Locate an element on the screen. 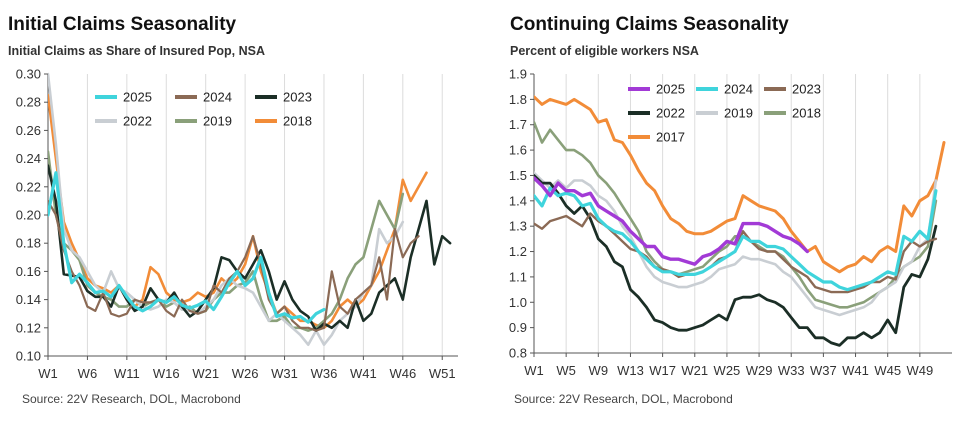  y-tick-label: 1.2 is located at coordinates (518, 251).